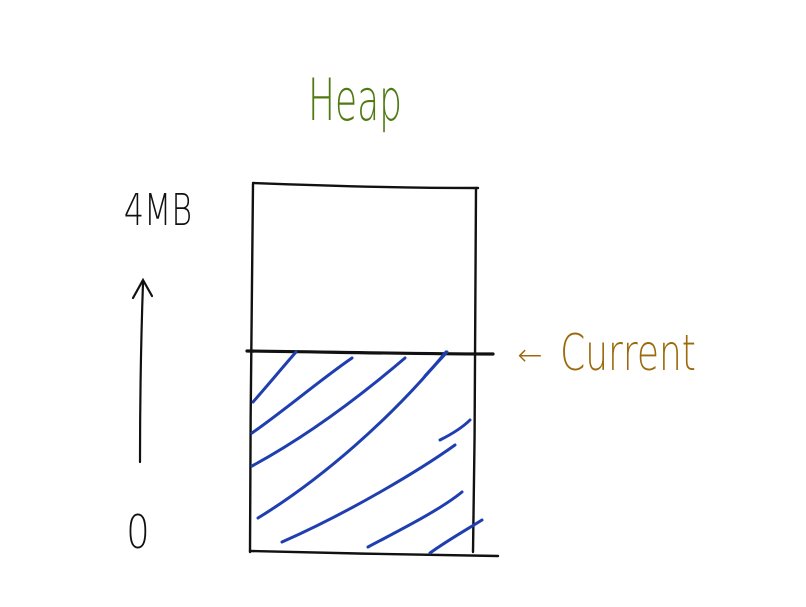  I want to click on used-region-hatch, so click(367, 452).